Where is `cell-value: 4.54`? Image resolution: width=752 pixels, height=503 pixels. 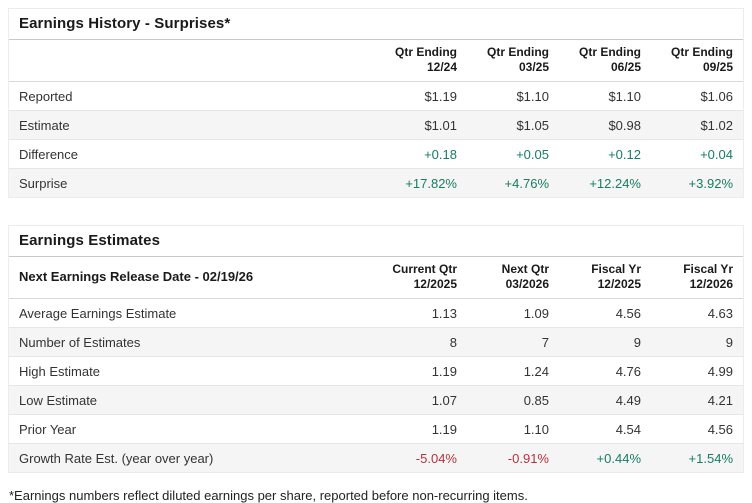
cell-value: 4.54 is located at coordinates (605, 429).